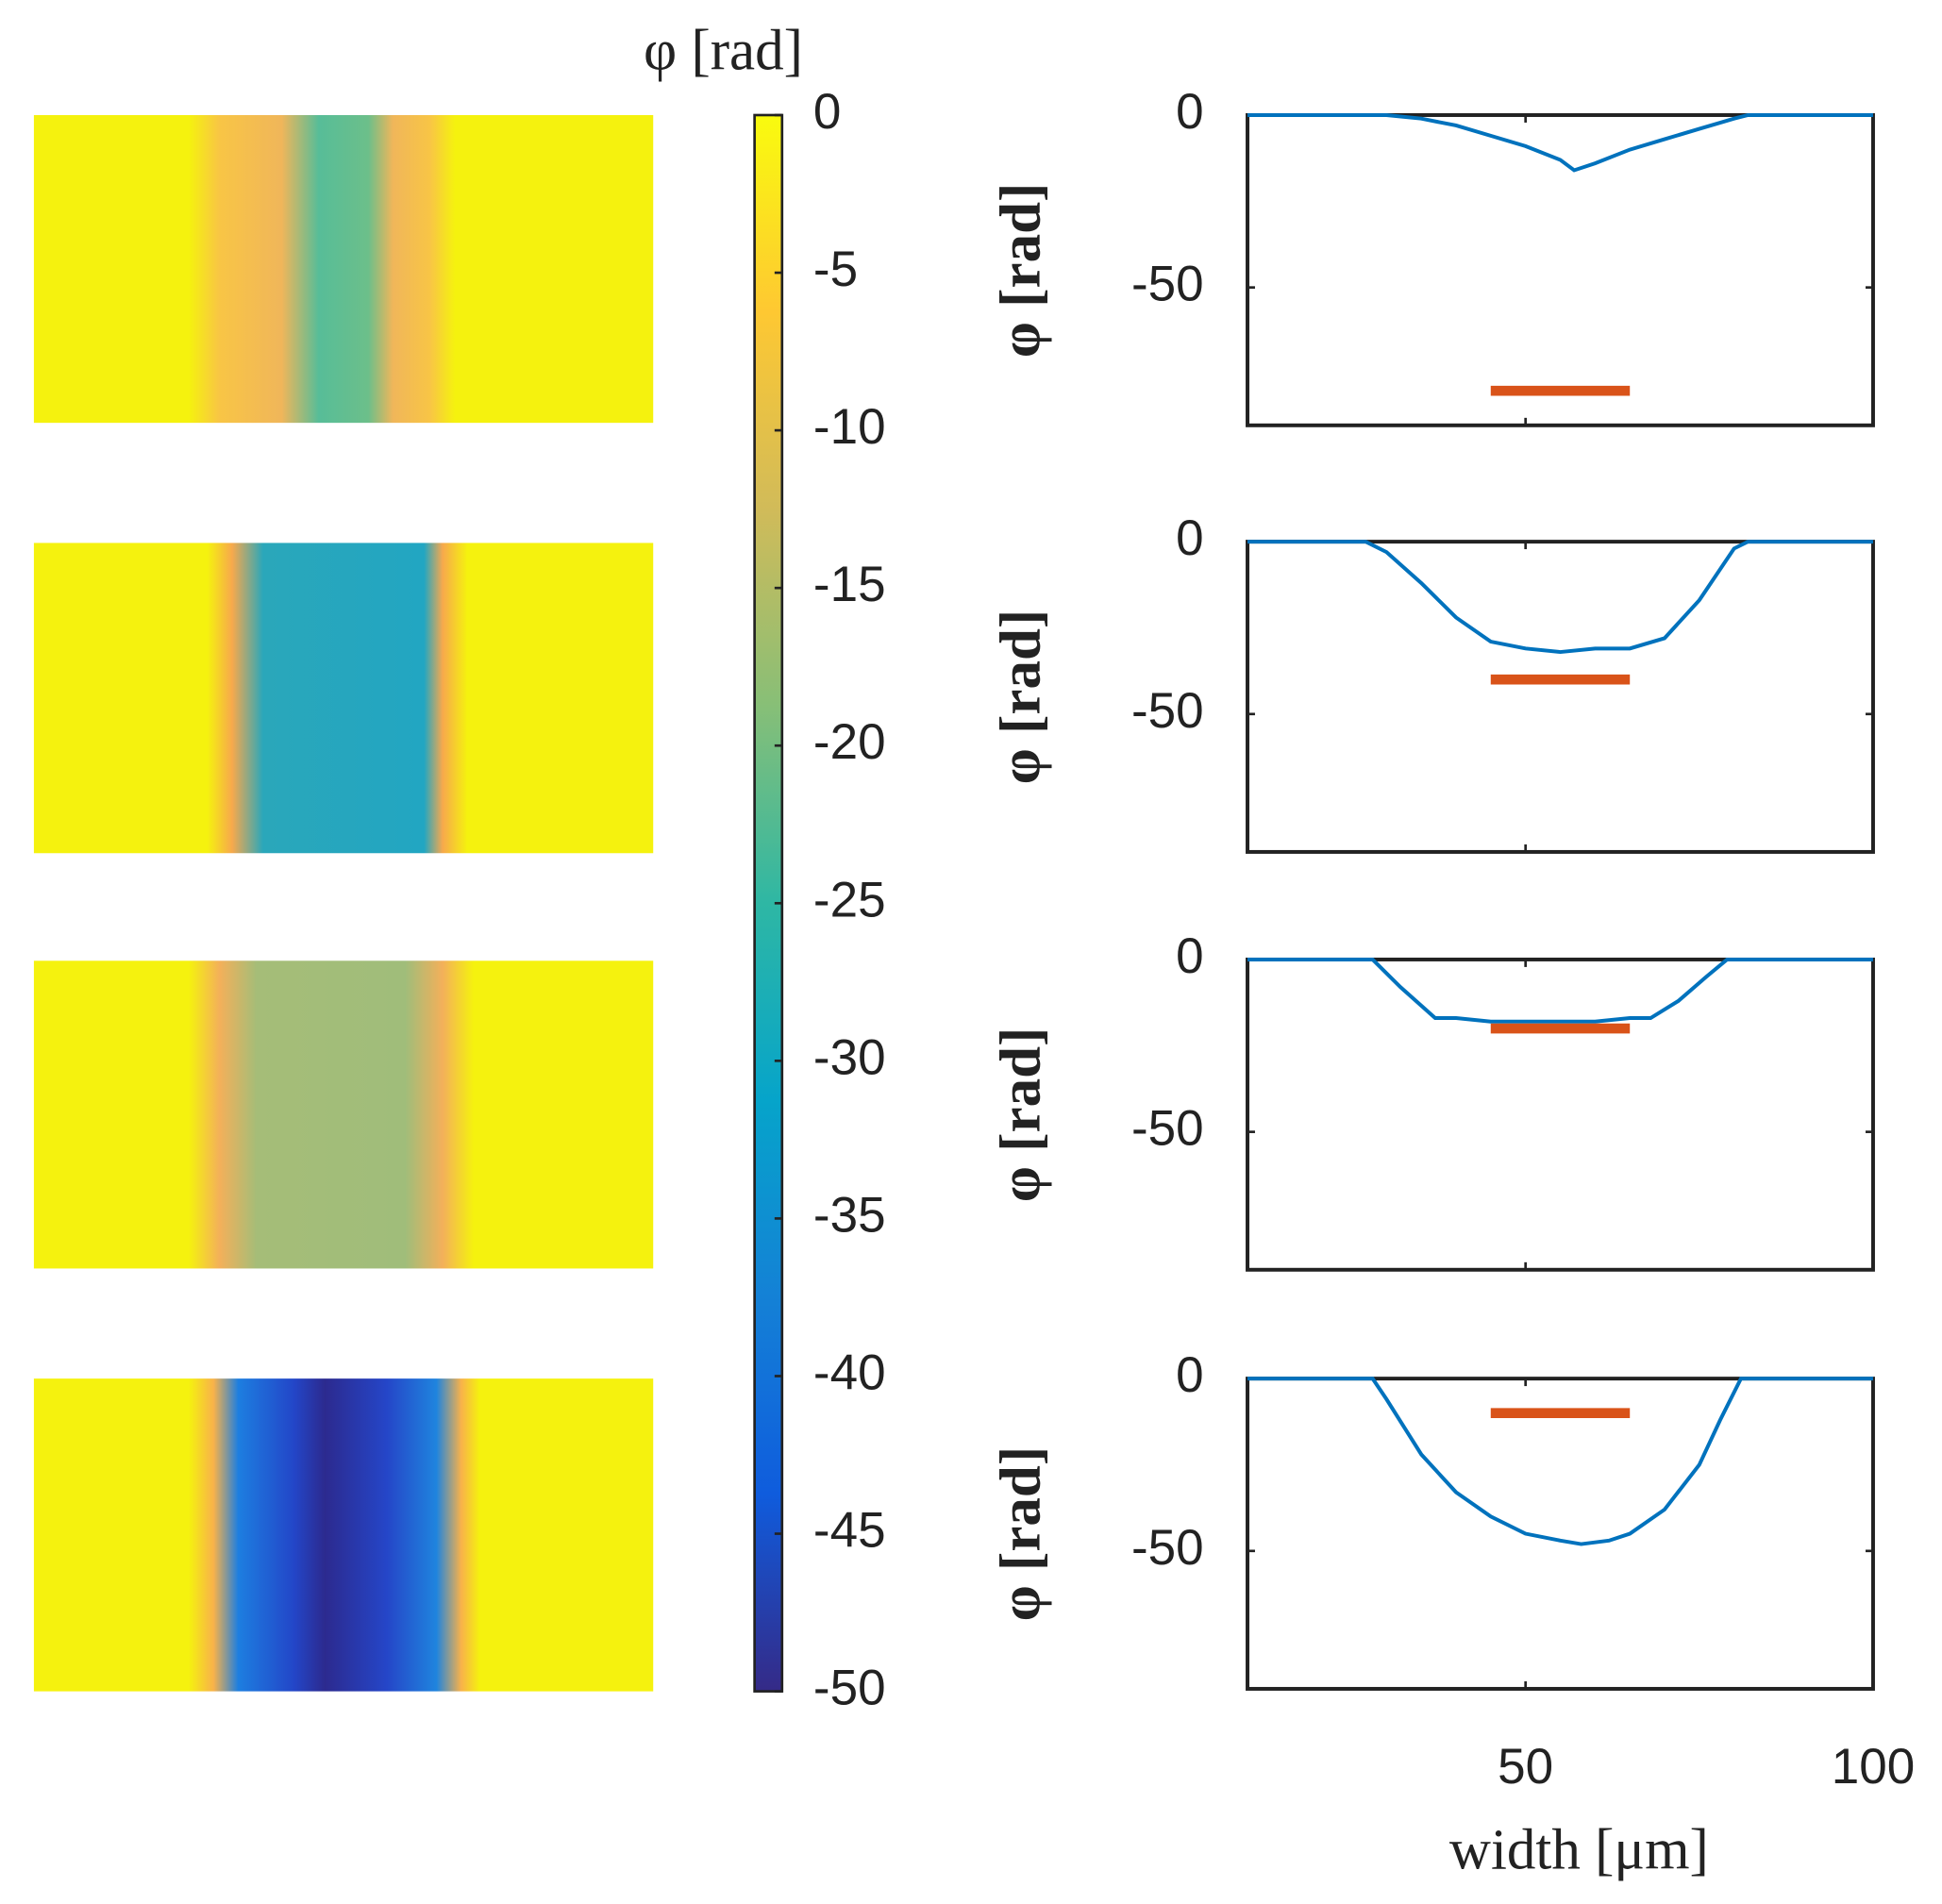 Image resolution: width=1942 pixels, height=1904 pixels. What do you see at coordinates (723, 51) in the screenshot?
I see `colorbar-label: φ [rad]` at bounding box center [723, 51].